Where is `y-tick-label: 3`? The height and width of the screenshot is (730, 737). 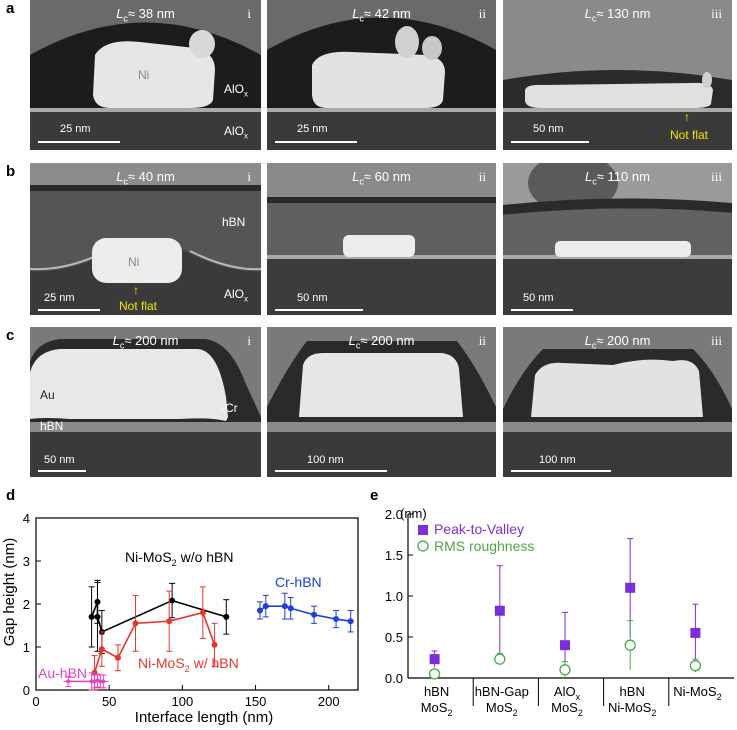
y-tick-label: 3 is located at coordinates (26, 561).